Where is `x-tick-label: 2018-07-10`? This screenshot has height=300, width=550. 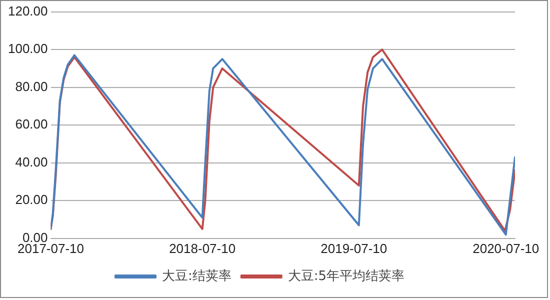
x-tick-label: 2018-07-10 is located at coordinates (202, 248).